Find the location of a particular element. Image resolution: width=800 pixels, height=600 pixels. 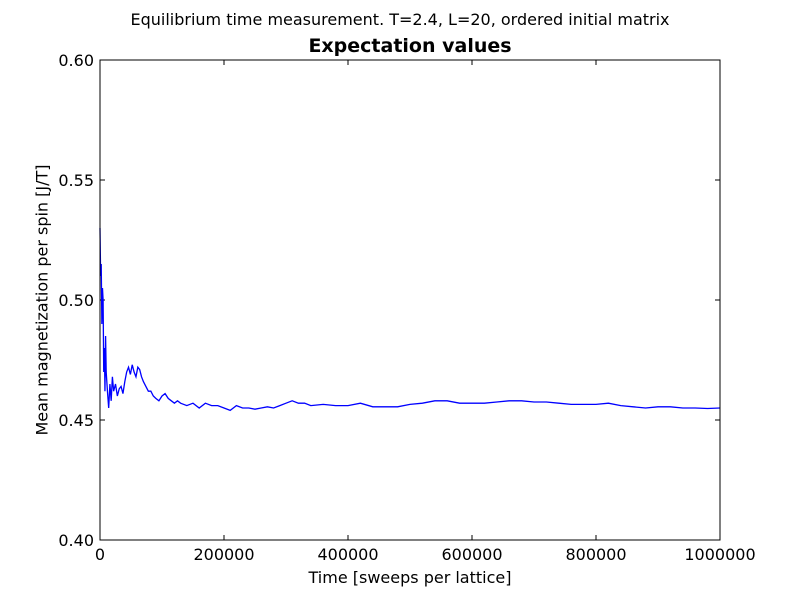

y-tick-label: 0.45 is located at coordinates (76, 420).